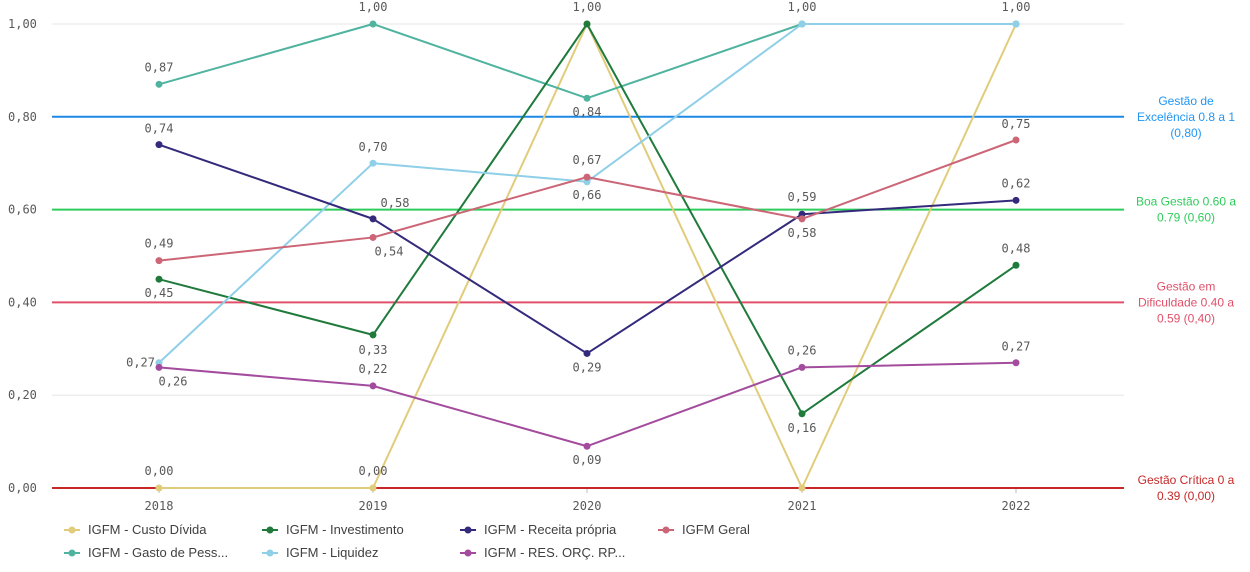 This screenshot has height=572, width=1250. I want to click on x-tick-label: 2021, so click(802, 506).